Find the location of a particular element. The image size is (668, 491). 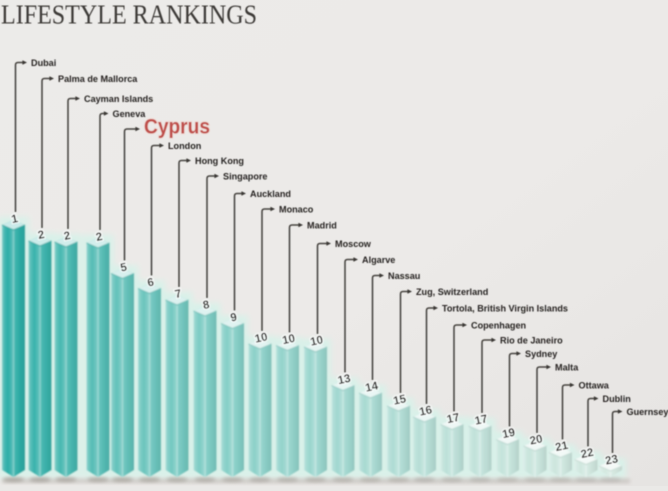

svg-text: Malta is located at coordinates (567, 367).